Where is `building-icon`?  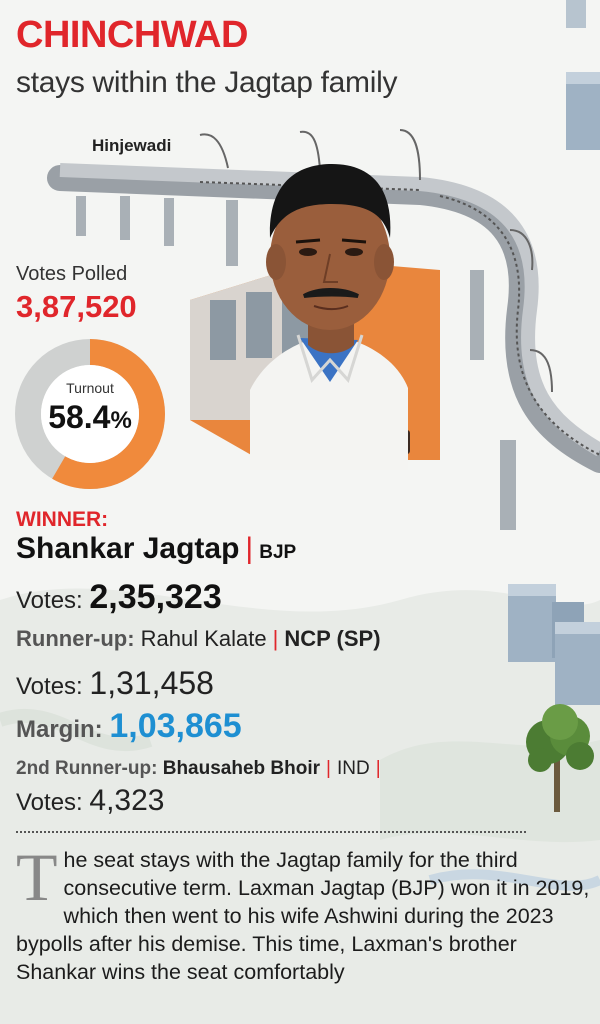 building-icon is located at coordinates (554, 352).